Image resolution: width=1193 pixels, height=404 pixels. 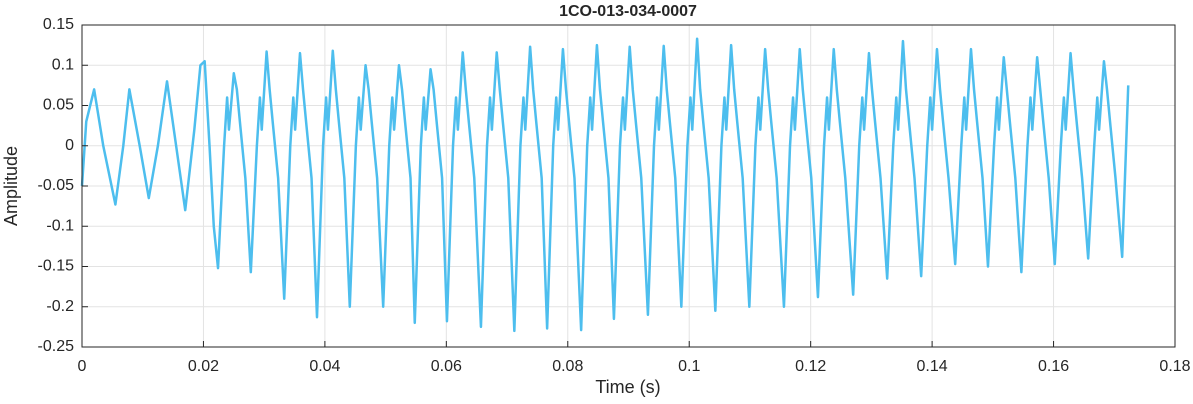 I want to click on x-tick-label: 0.08, so click(x=567, y=366).